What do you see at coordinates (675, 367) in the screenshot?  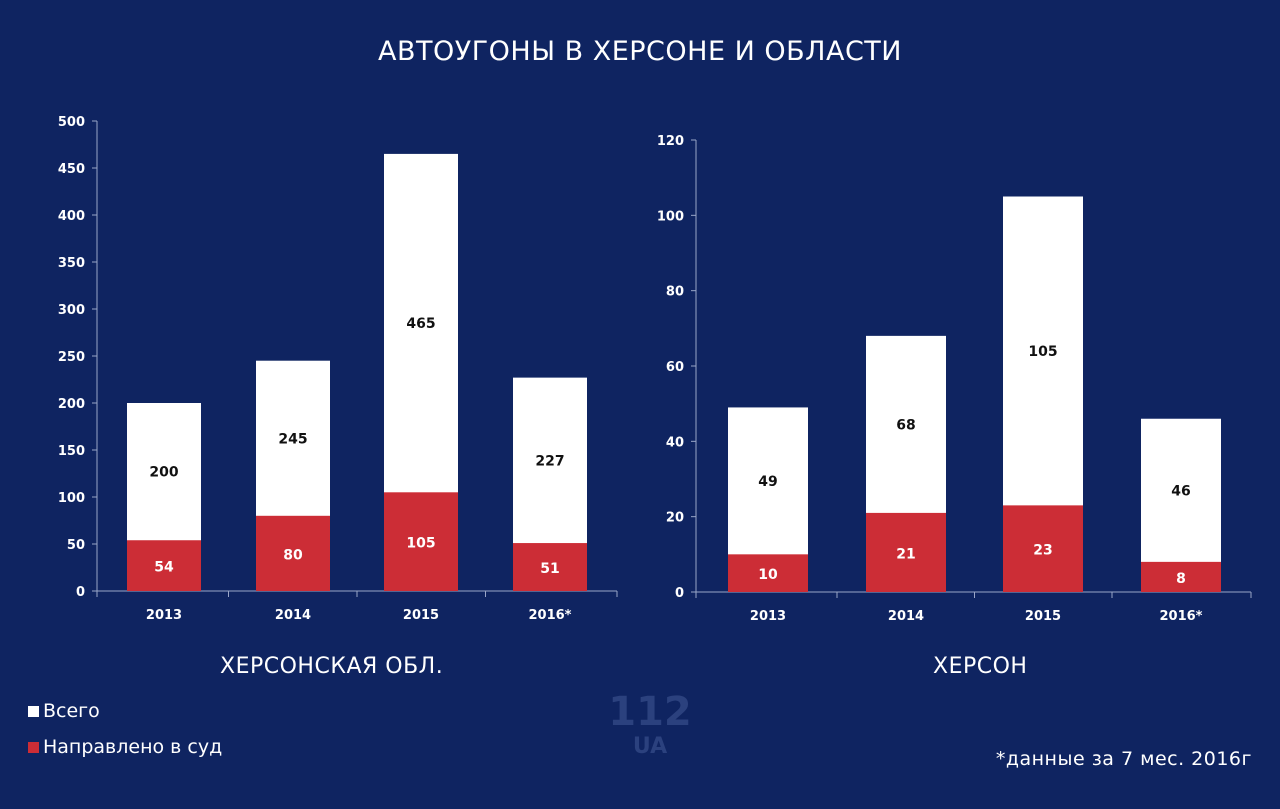 I see `city-y-tick-label: 60` at bounding box center [675, 367].